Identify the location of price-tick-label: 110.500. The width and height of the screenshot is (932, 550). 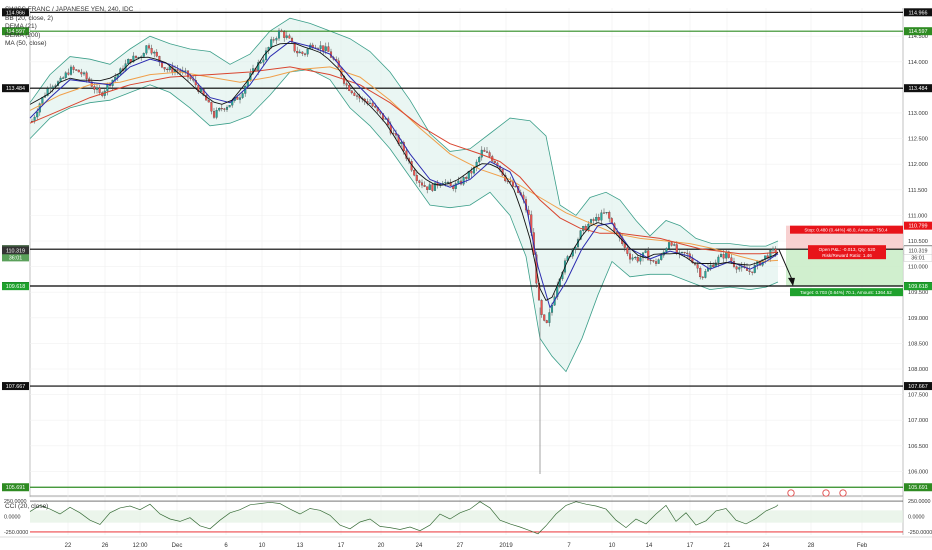
(918, 242).